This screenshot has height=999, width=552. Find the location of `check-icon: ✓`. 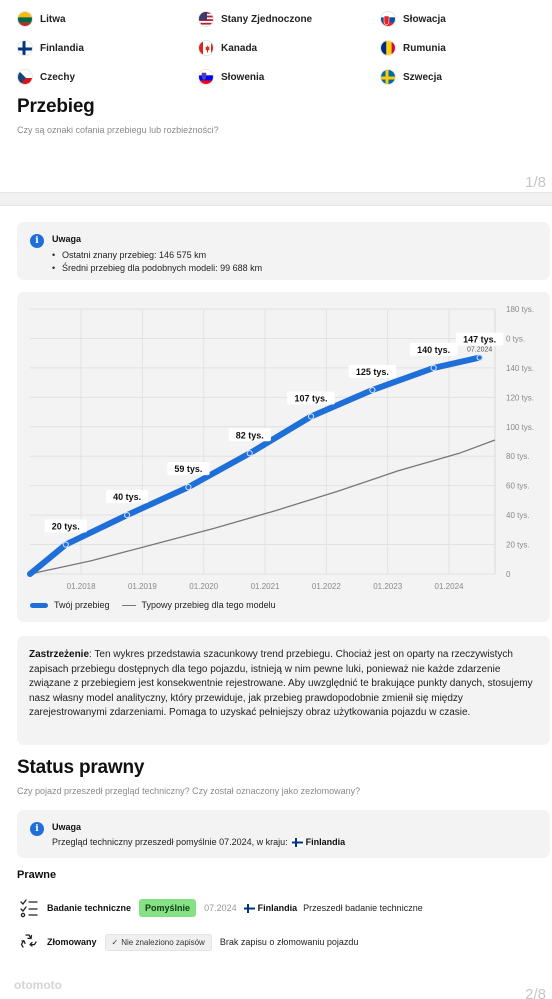

check-icon: ✓ is located at coordinates (115, 942).